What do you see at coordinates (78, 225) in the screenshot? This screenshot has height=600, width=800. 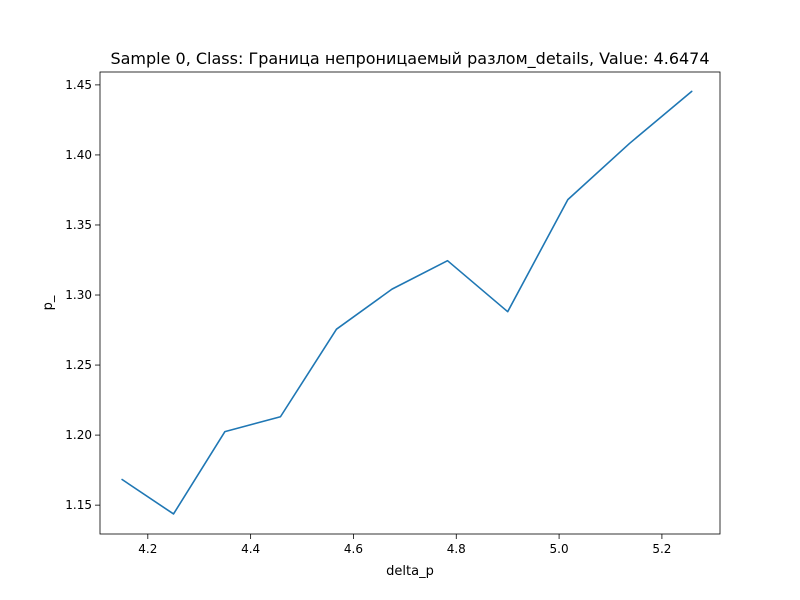 I see `y-tick-label: 1.35` at bounding box center [78, 225].